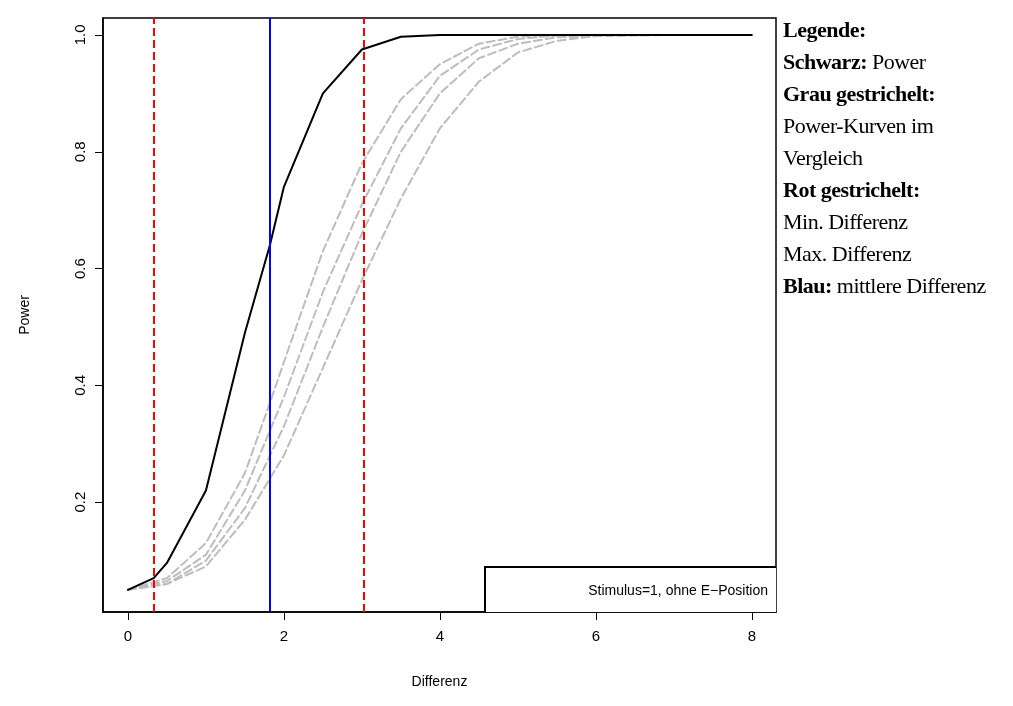  I want to click on text: Grau gestrichelt: Power-Kurven im Vergleich, so click(860, 126).